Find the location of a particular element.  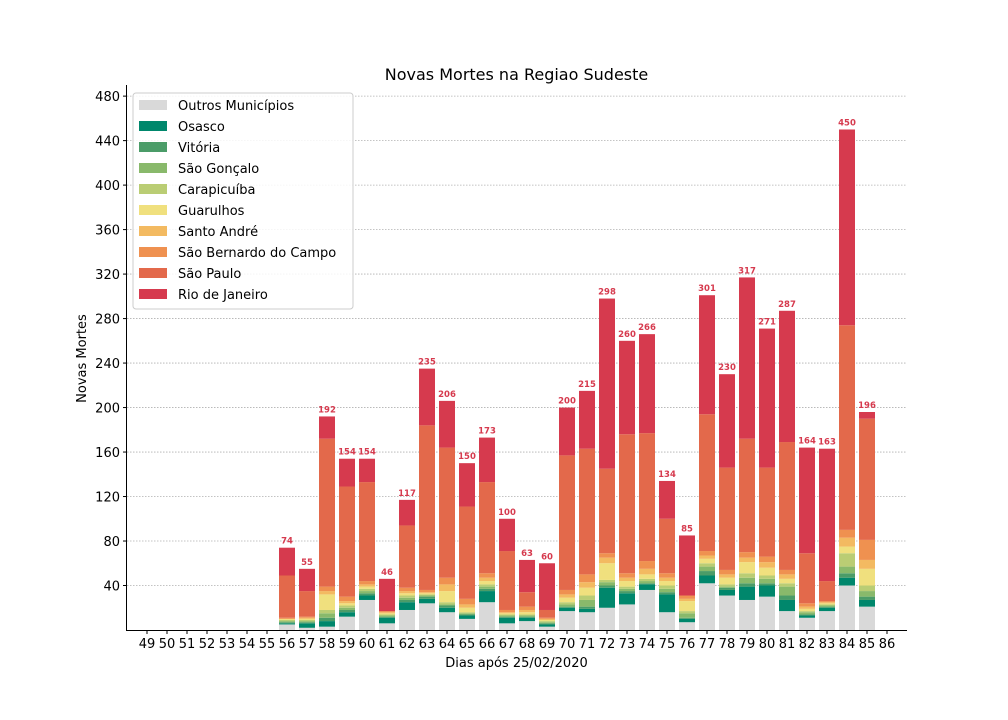

y-tick-label: 80 is located at coordinates (111, 542).